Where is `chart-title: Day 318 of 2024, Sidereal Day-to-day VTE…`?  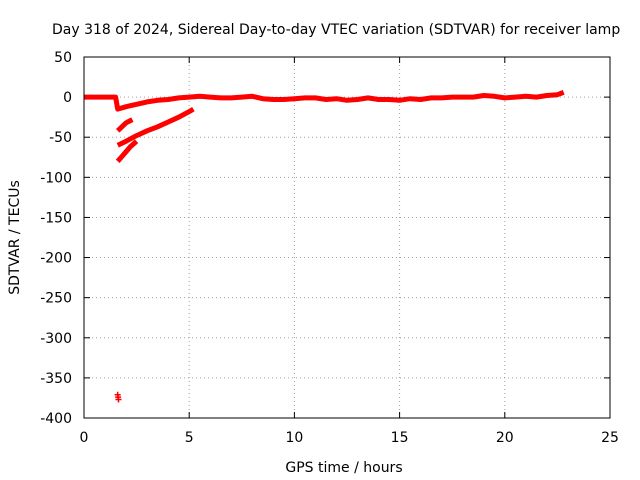
chart-title: Day 318 of 2024, Sidereal Day-to-day VTE… is located at coordinates (336, 30).